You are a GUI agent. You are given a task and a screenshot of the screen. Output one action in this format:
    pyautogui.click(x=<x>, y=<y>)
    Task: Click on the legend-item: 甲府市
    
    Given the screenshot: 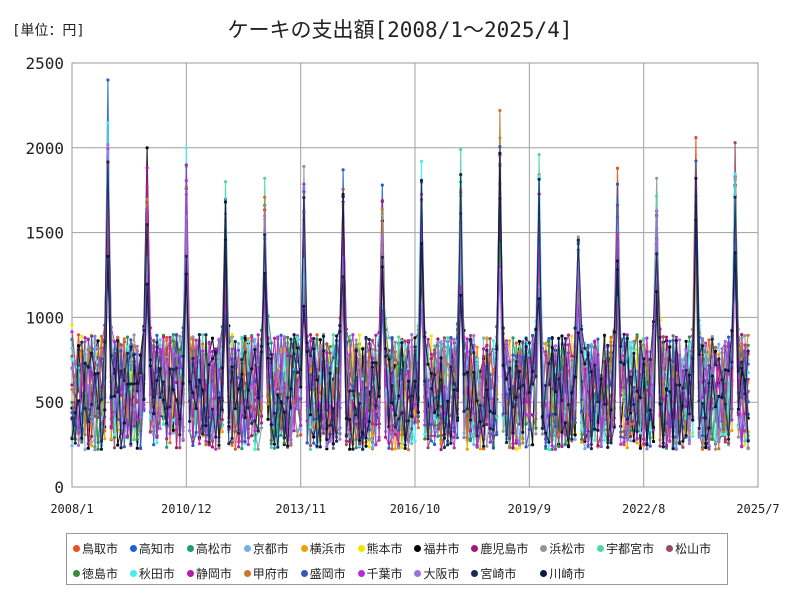 What is the action you would take?
    pyautogui.click(x=271, y=574)
    